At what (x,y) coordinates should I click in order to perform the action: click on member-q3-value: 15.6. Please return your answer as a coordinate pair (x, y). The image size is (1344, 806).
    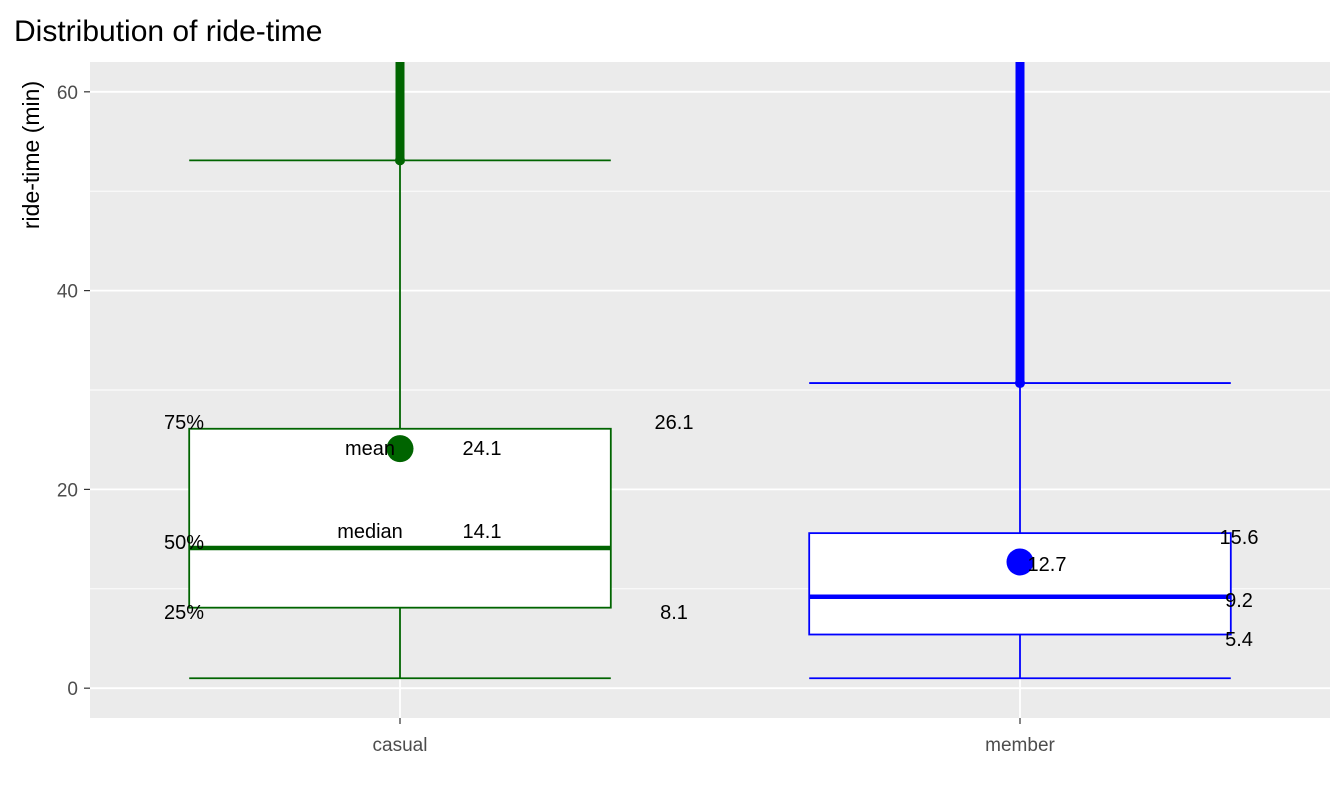
    Looking at the image, I should click on (1239, 538).